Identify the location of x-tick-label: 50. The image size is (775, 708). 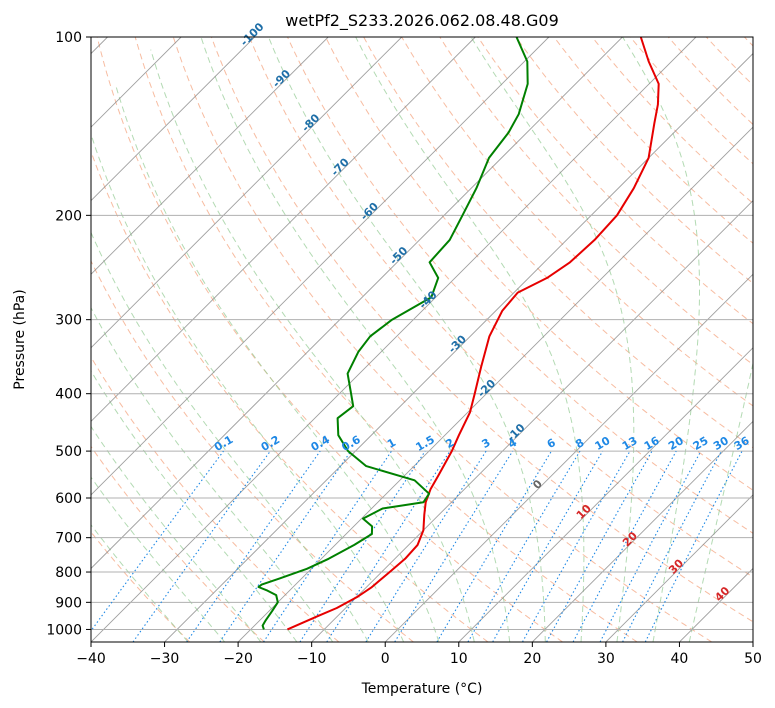
(753, 659).